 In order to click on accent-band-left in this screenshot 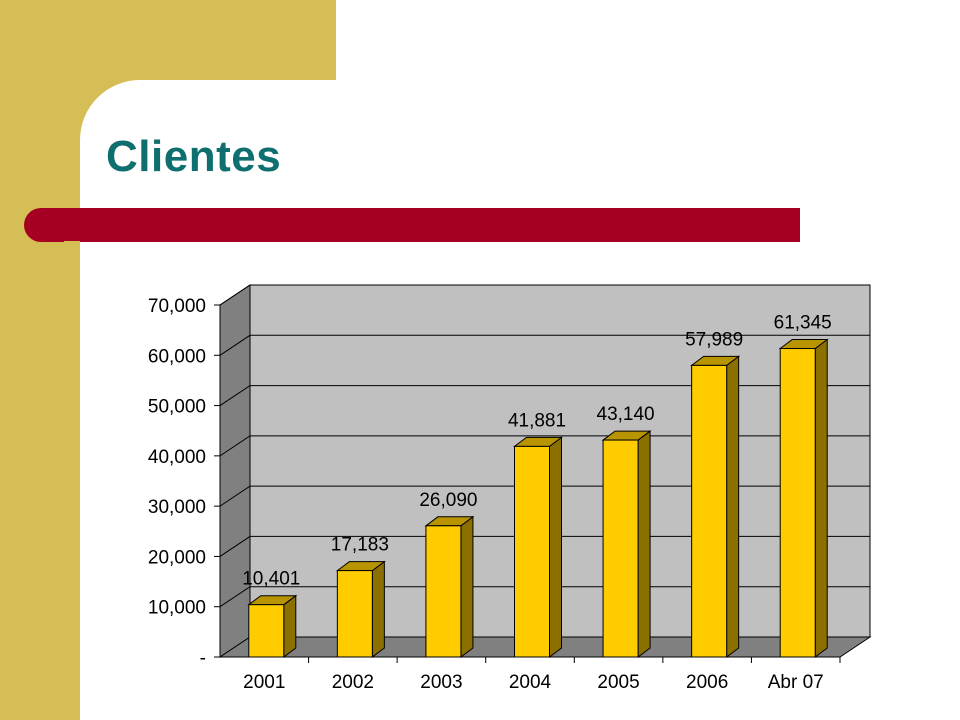, I will do `click(40, 400)`.